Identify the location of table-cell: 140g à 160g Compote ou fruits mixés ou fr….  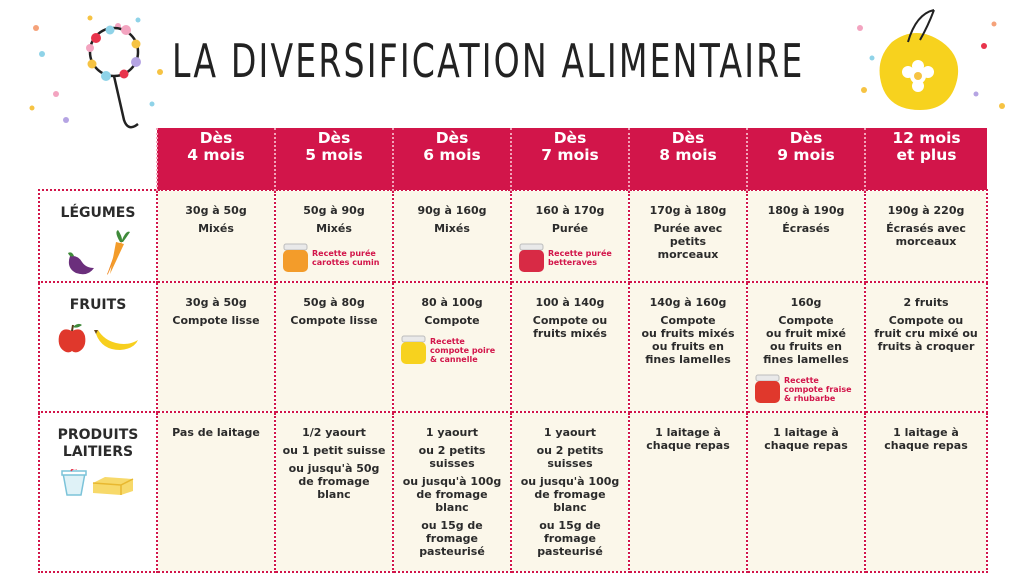
(688, 347).